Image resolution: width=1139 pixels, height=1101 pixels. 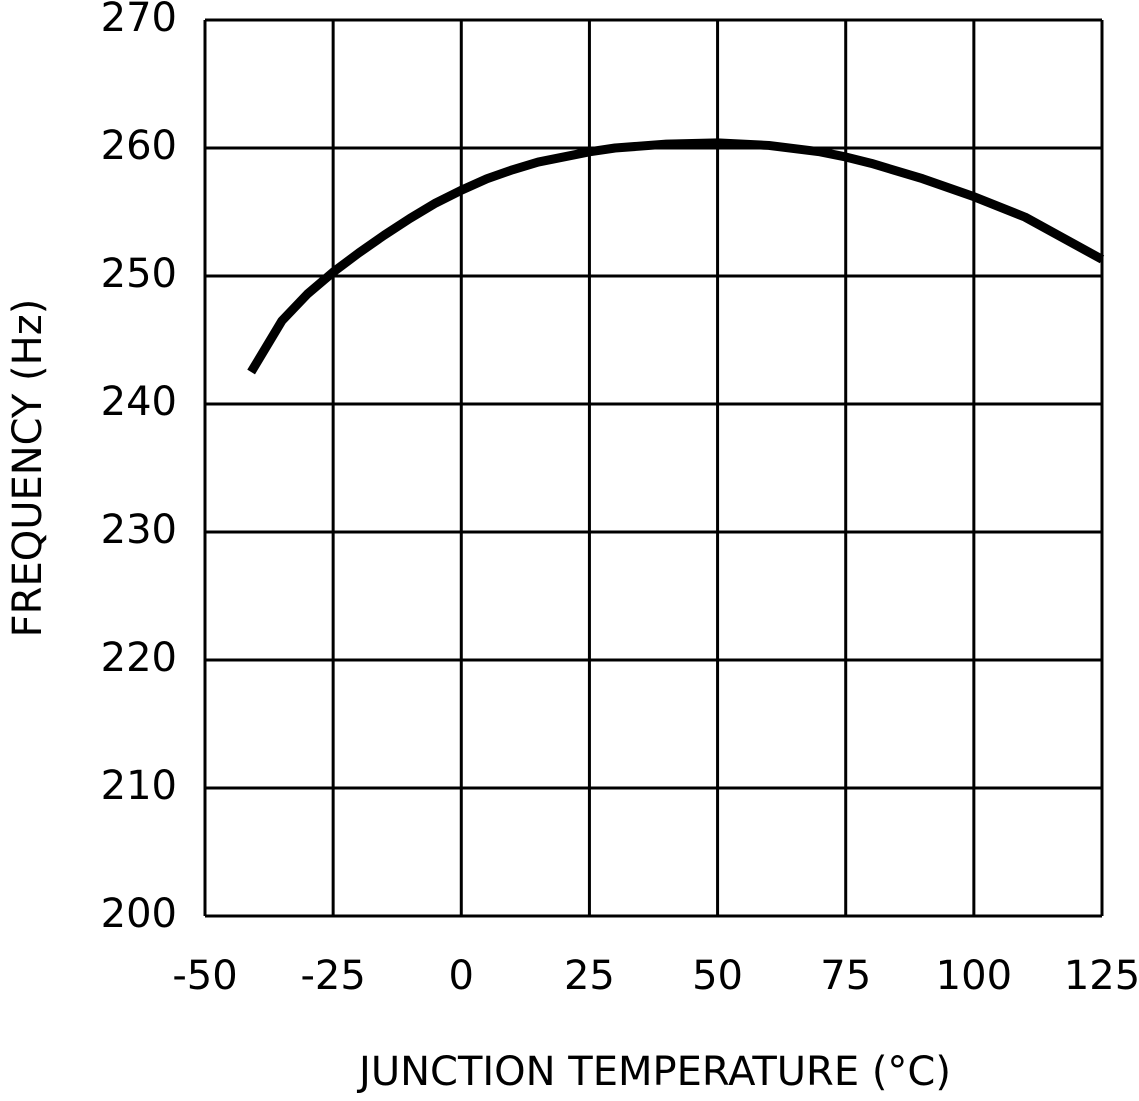 I want to click on y-axis-label: FREQUENCY (Hz), so click(x=28, y=468).